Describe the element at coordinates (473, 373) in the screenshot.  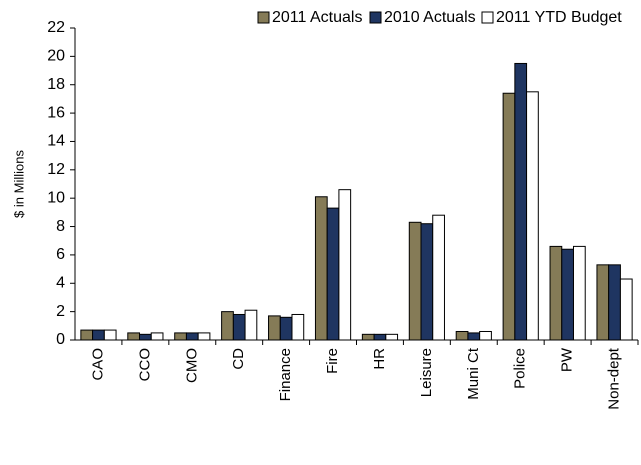
I see `x-tick-label: Muni Ct` at that location.